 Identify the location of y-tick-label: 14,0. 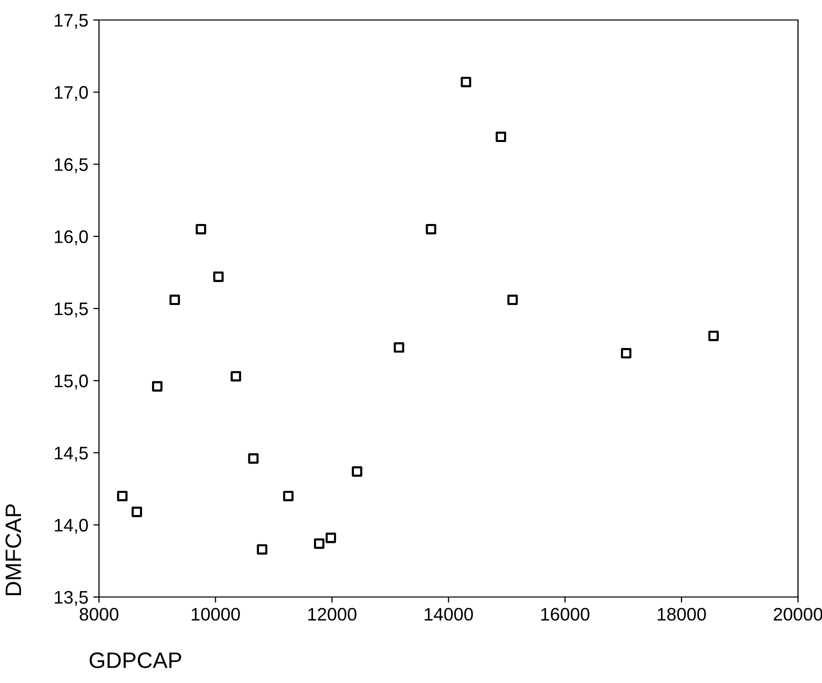
(71, 526).